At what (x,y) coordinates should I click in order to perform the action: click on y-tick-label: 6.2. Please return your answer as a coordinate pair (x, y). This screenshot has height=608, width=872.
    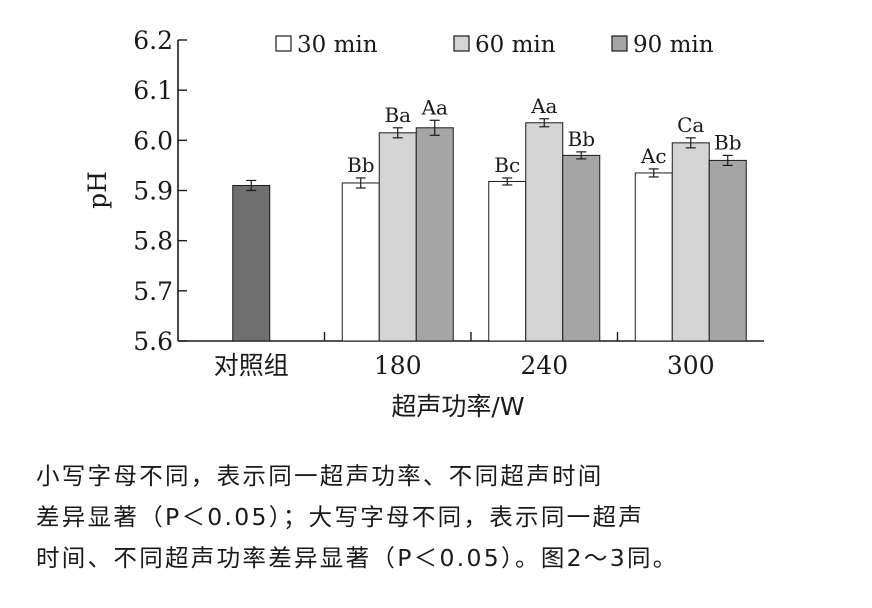
    Looking at the image, I should click on (153, 40).